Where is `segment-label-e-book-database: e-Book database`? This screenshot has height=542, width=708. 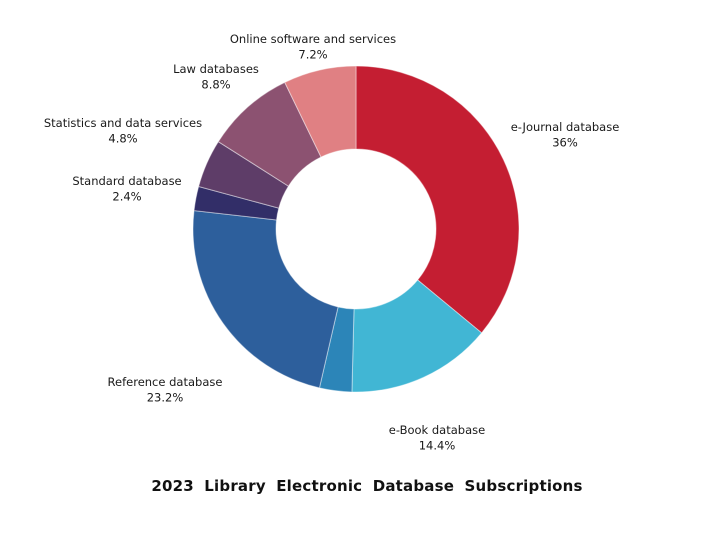 segment-label-e-book-database: e-Book database is located at coordinates (437, 430).